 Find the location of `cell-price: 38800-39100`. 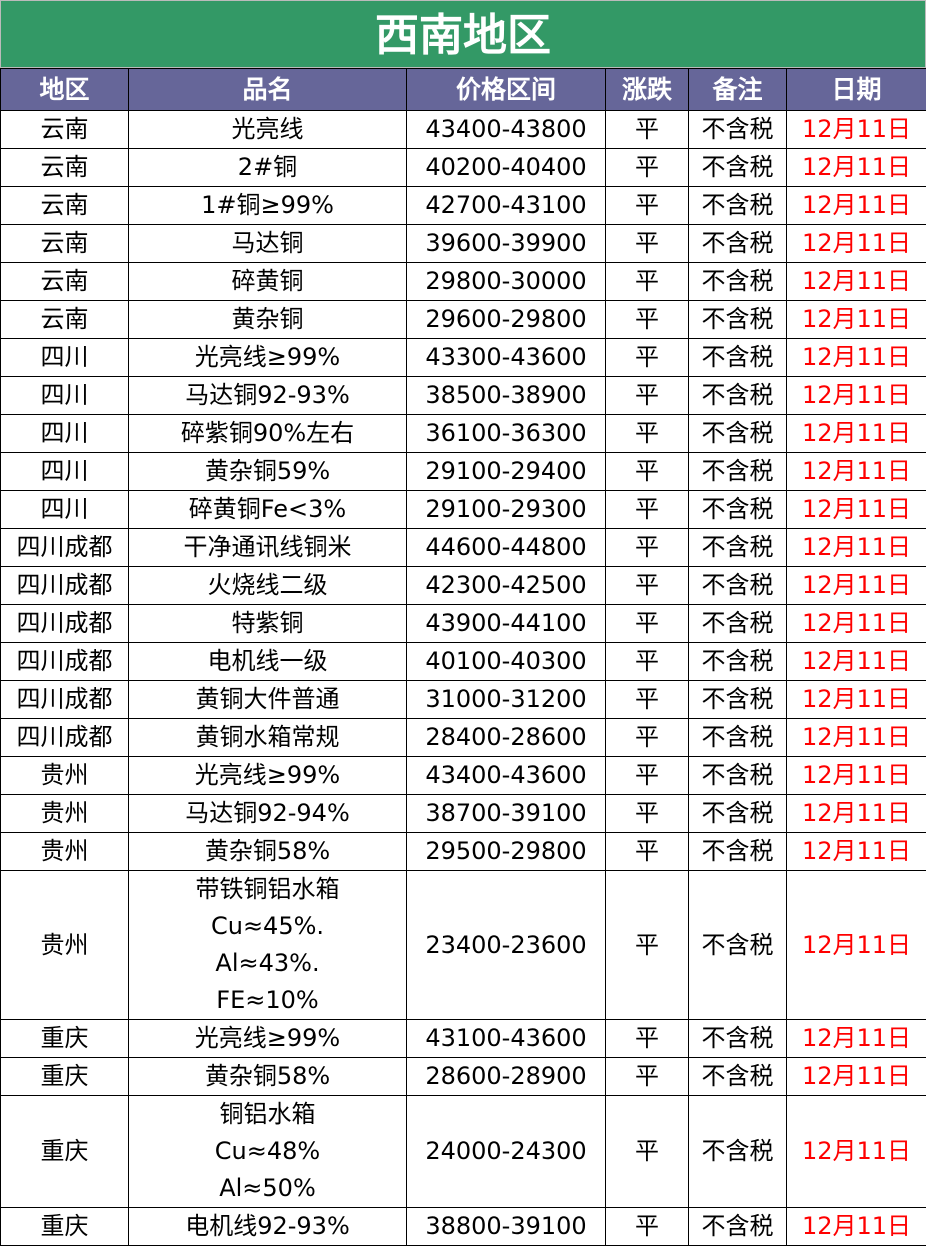

cell-price: 38800-39100 is located at coordinates (506, 1227).